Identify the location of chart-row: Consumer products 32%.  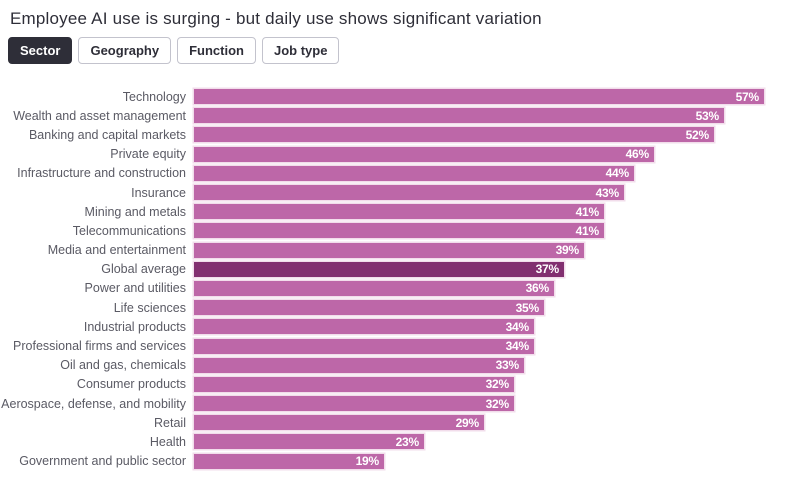
(400, 384).